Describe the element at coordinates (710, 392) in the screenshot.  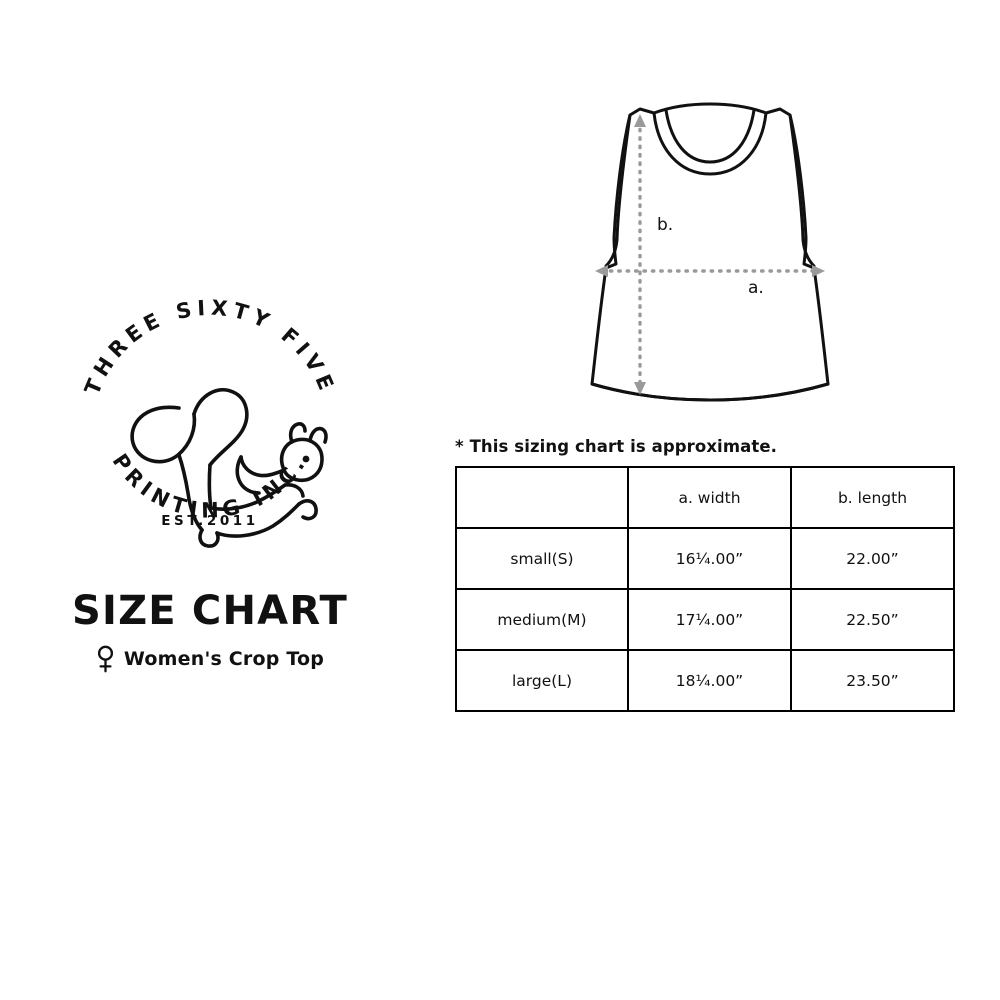
I see `hem-line` at that location.